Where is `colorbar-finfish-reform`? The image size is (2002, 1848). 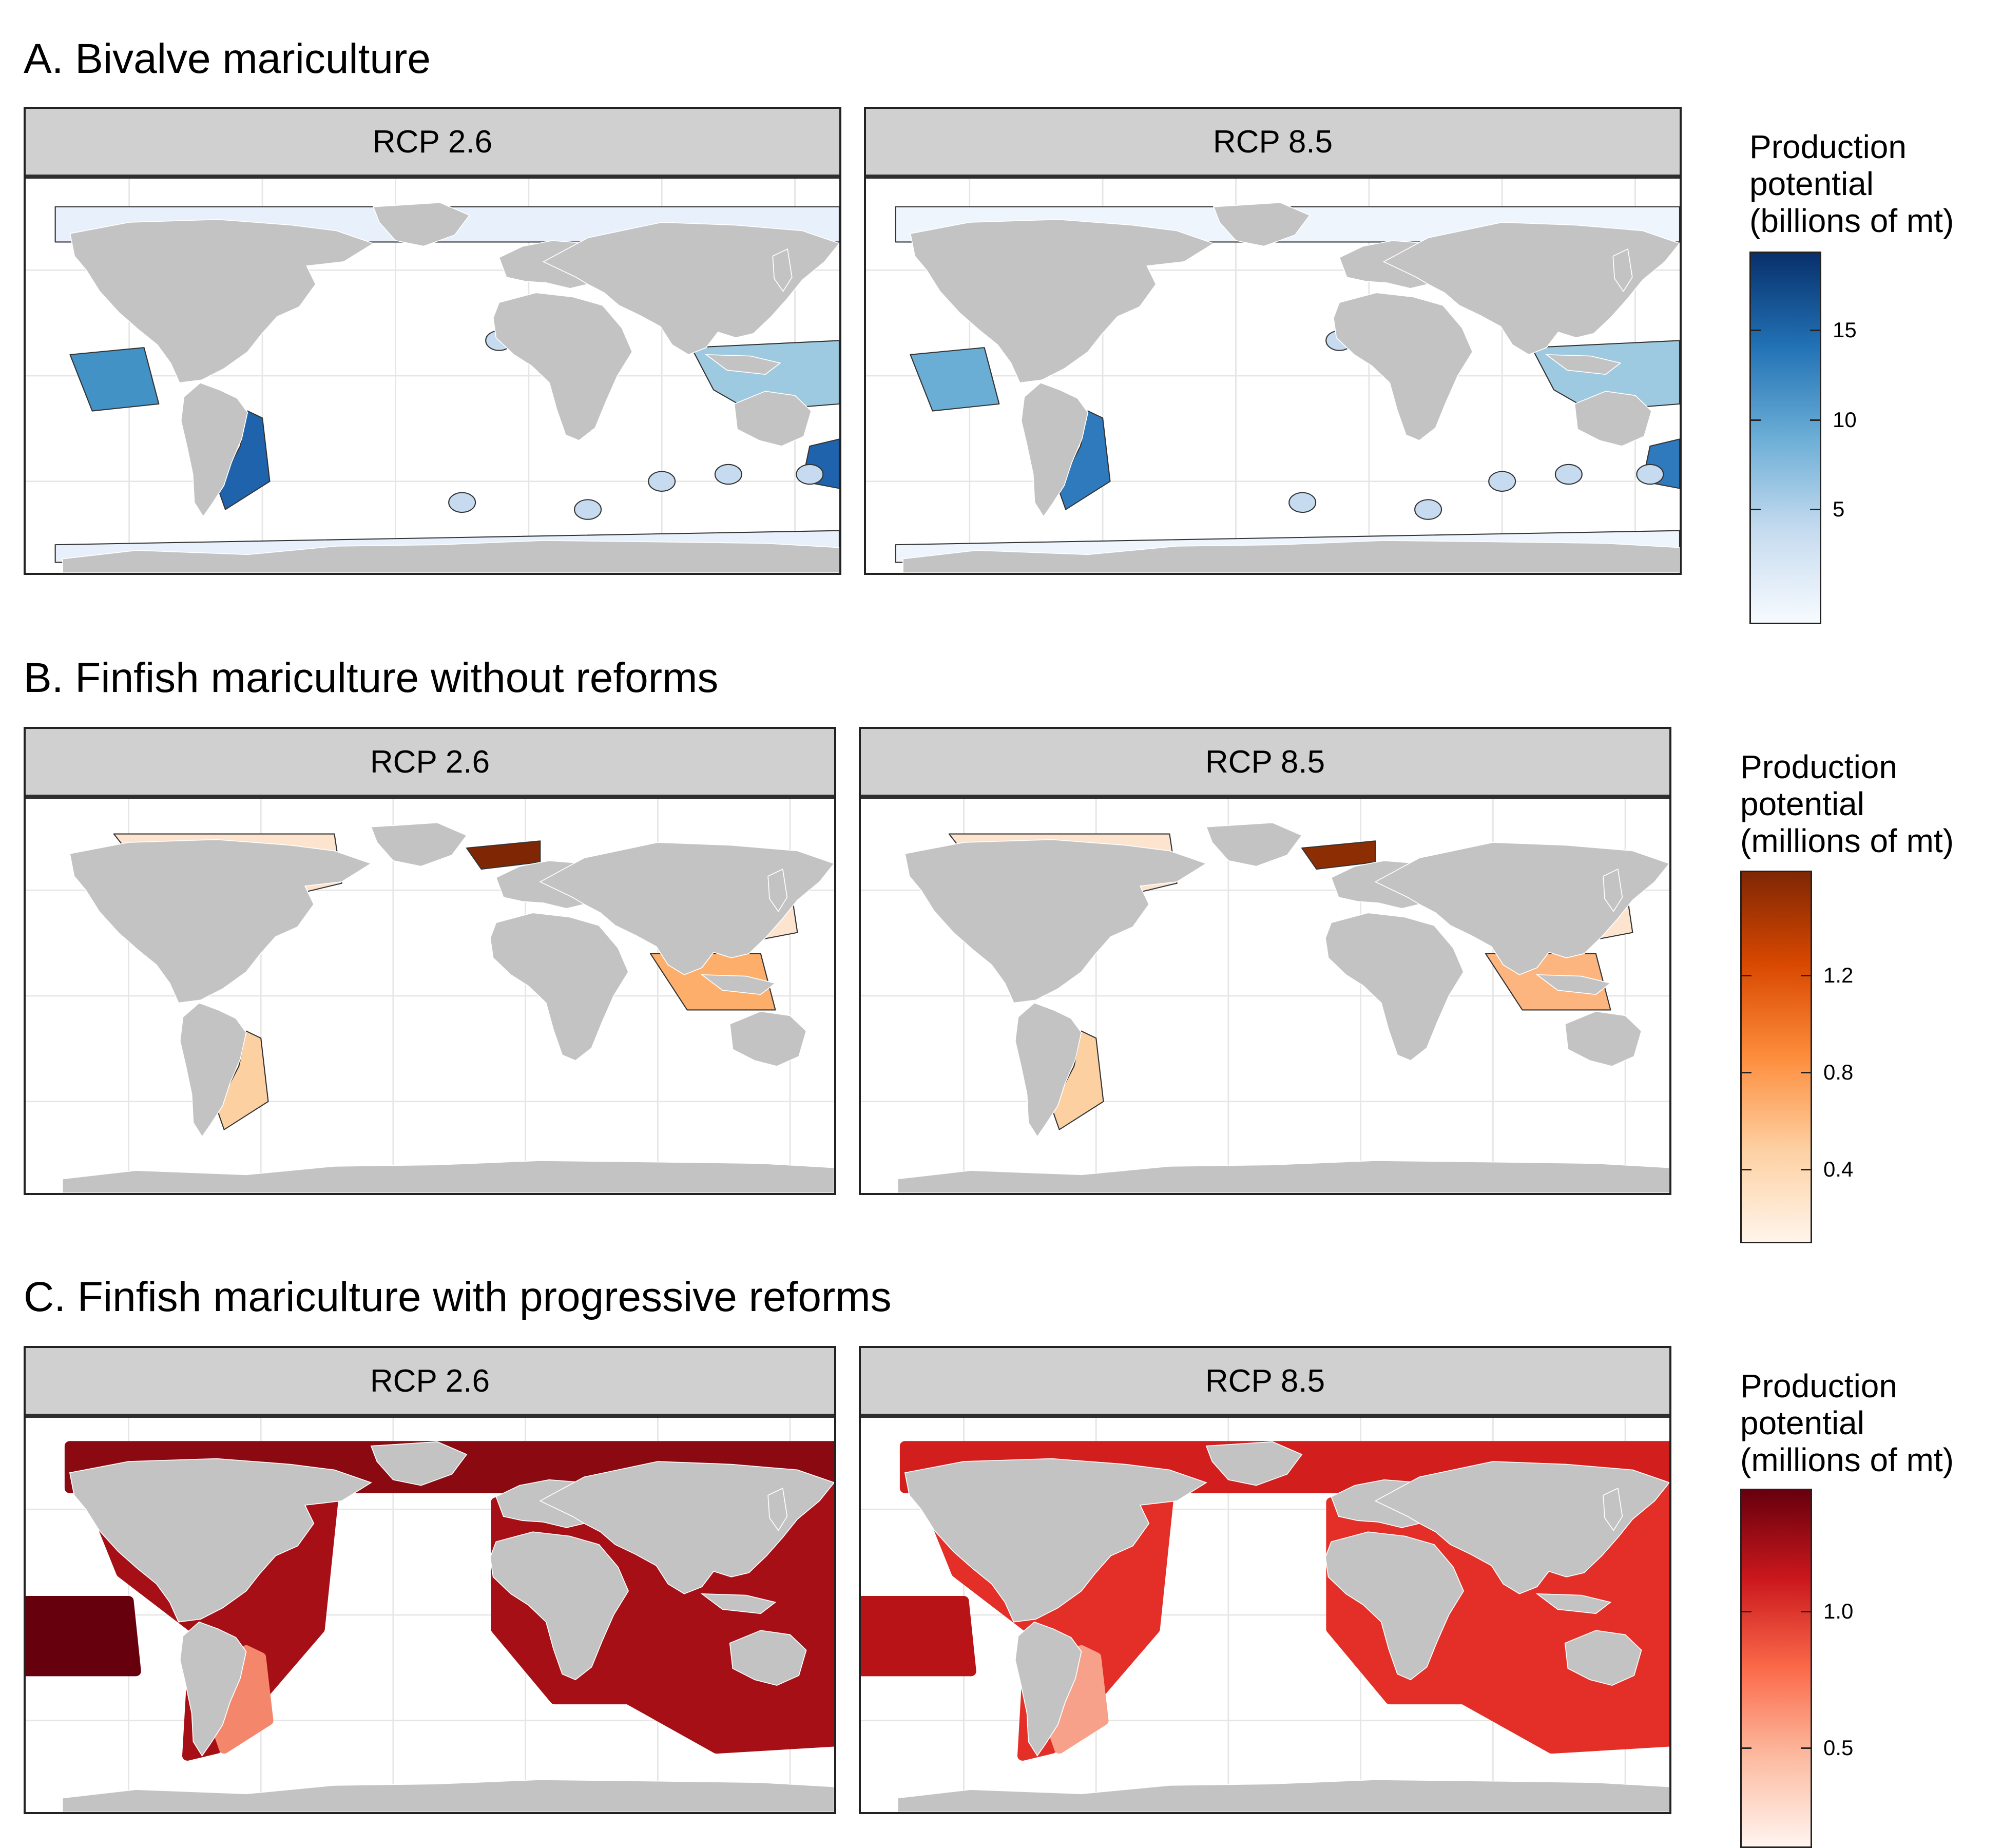 colorbar-finfish-reform is located at coordinates (1776, 1668).